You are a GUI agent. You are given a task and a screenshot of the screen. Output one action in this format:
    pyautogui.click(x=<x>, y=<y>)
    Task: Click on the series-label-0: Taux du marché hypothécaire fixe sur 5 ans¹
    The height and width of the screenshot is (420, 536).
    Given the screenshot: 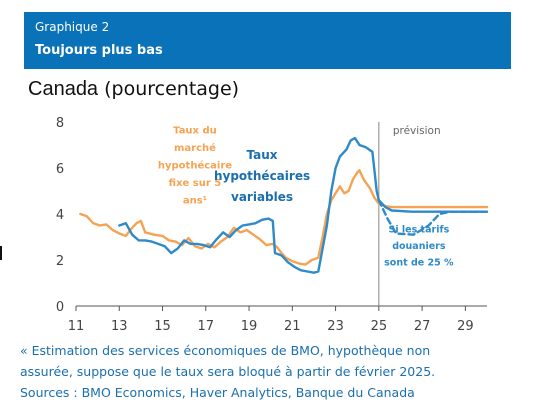 What is the action you would take?
    pyautogui.click(x=195, y=166)
    